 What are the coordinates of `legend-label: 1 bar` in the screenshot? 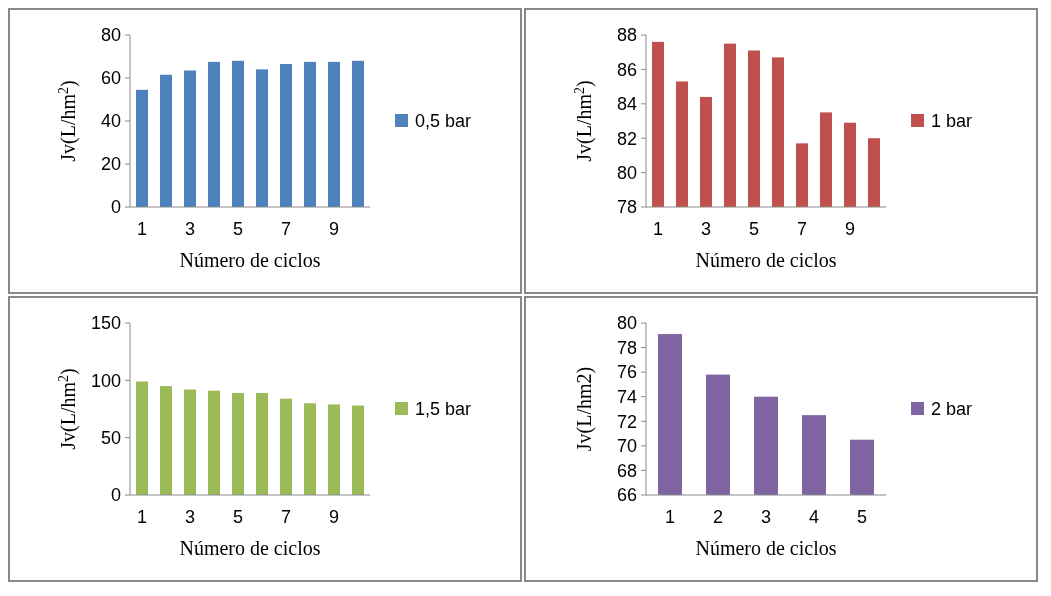 It's located at (952, 121).